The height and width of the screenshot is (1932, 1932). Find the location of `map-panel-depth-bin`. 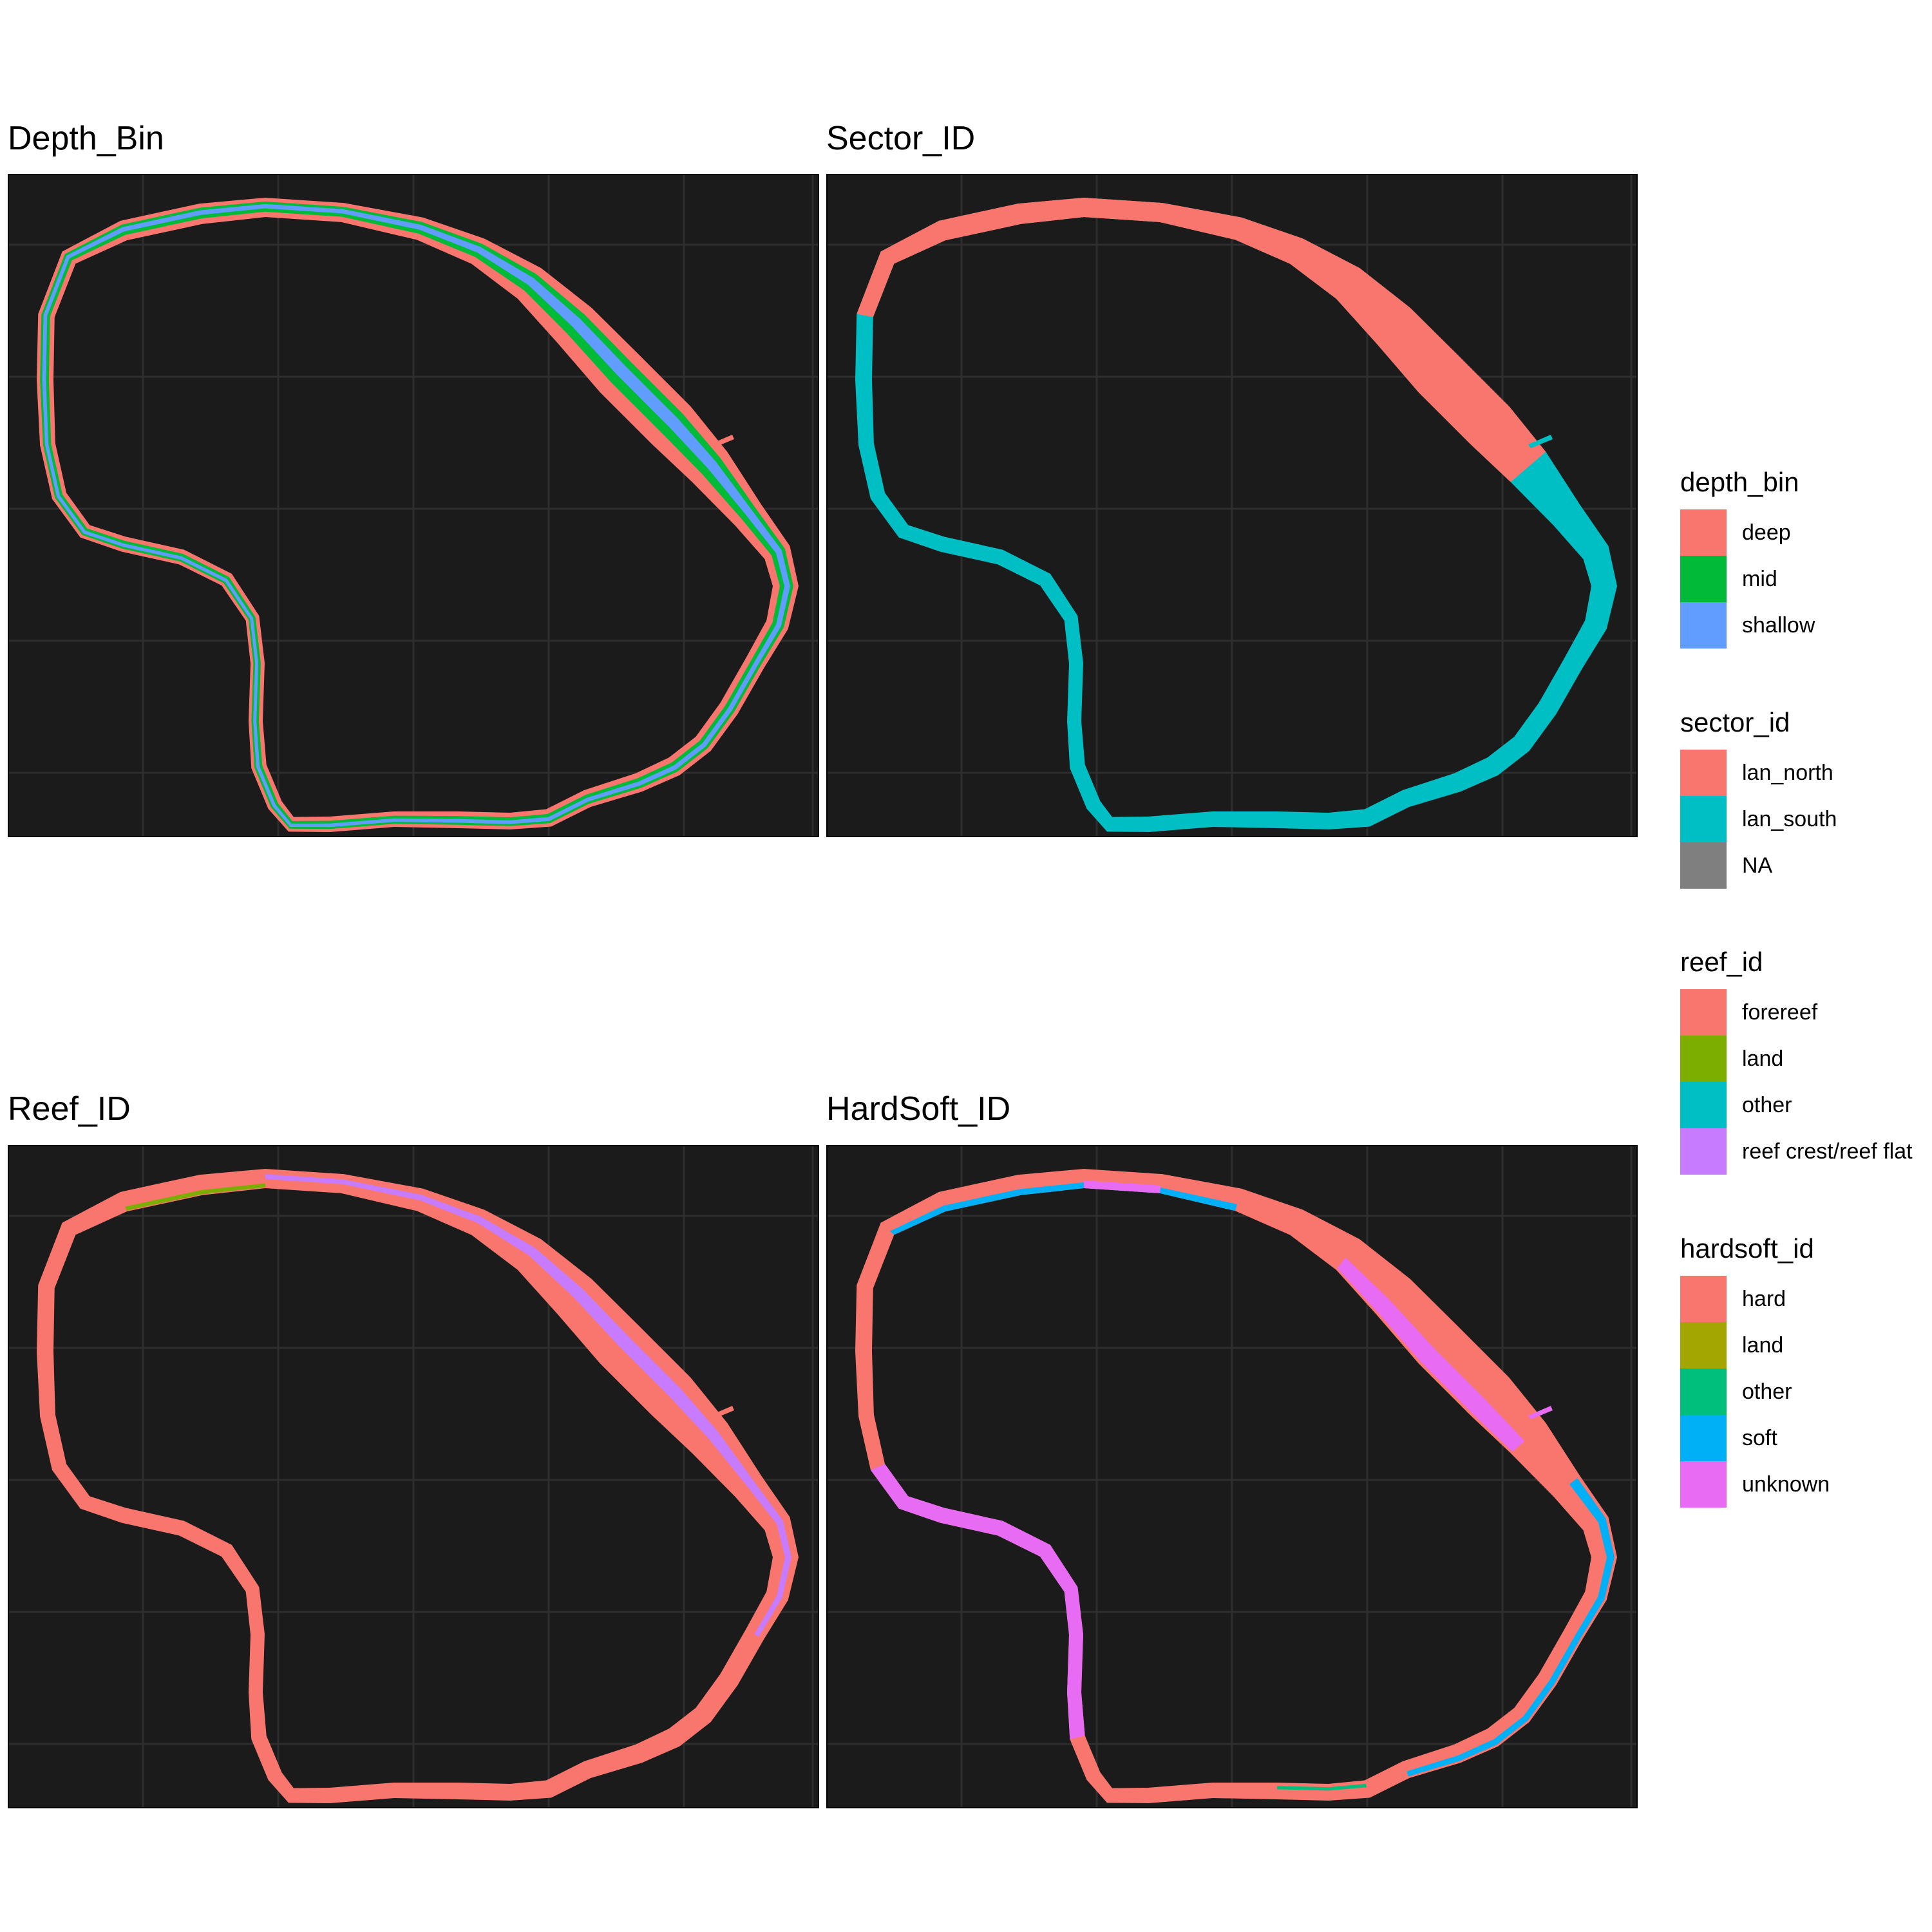

map-panel-depth-bin is located at coordinates (414, 506).